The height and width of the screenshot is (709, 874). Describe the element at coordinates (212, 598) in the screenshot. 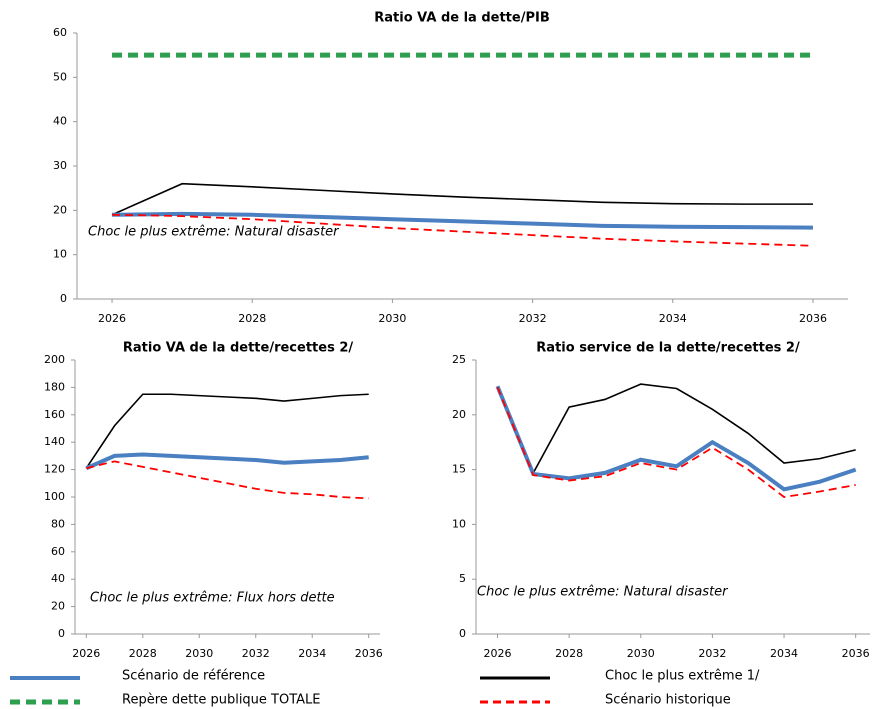

I see `annotation: Choc le plus extrême: Flux hors dette` at that location.